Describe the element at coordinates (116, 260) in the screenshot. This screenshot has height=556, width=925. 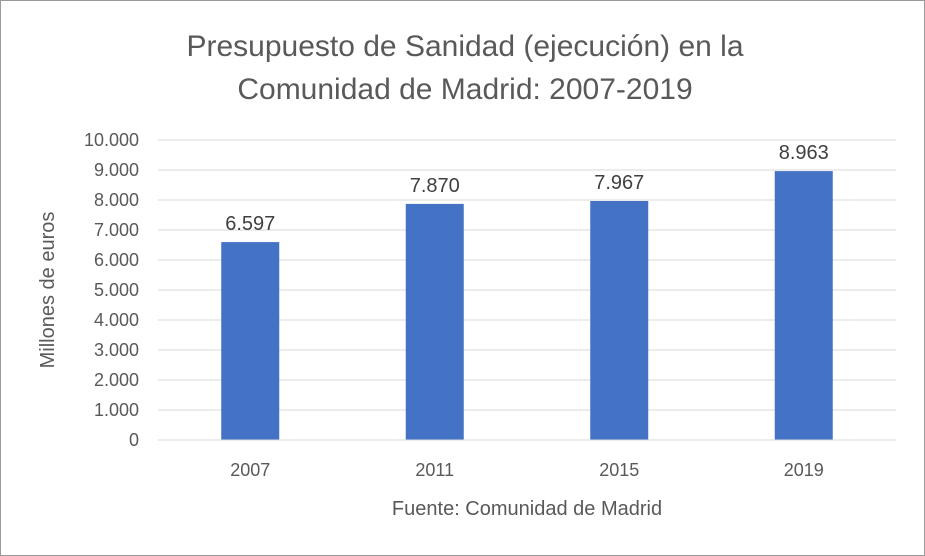
I see `y-tick-label: 6.000` at that location.